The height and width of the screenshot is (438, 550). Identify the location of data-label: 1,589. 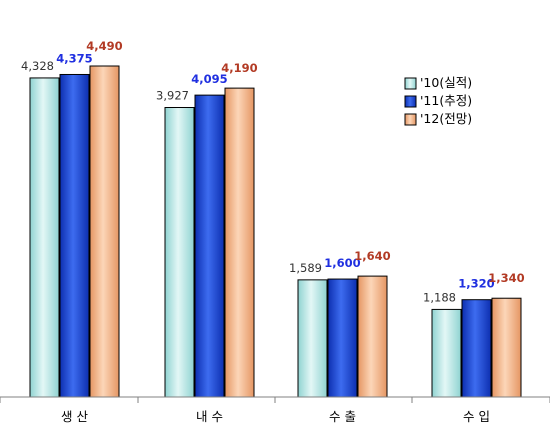
(305, 268).